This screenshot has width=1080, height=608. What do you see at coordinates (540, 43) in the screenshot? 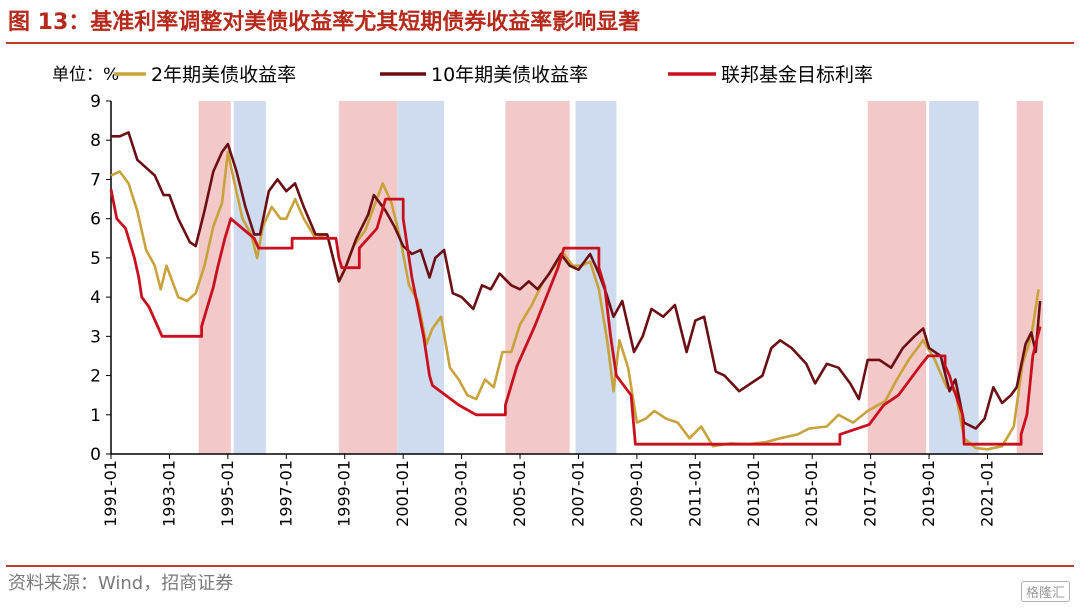
I see `title-divider` at bounding box center [540, 43].